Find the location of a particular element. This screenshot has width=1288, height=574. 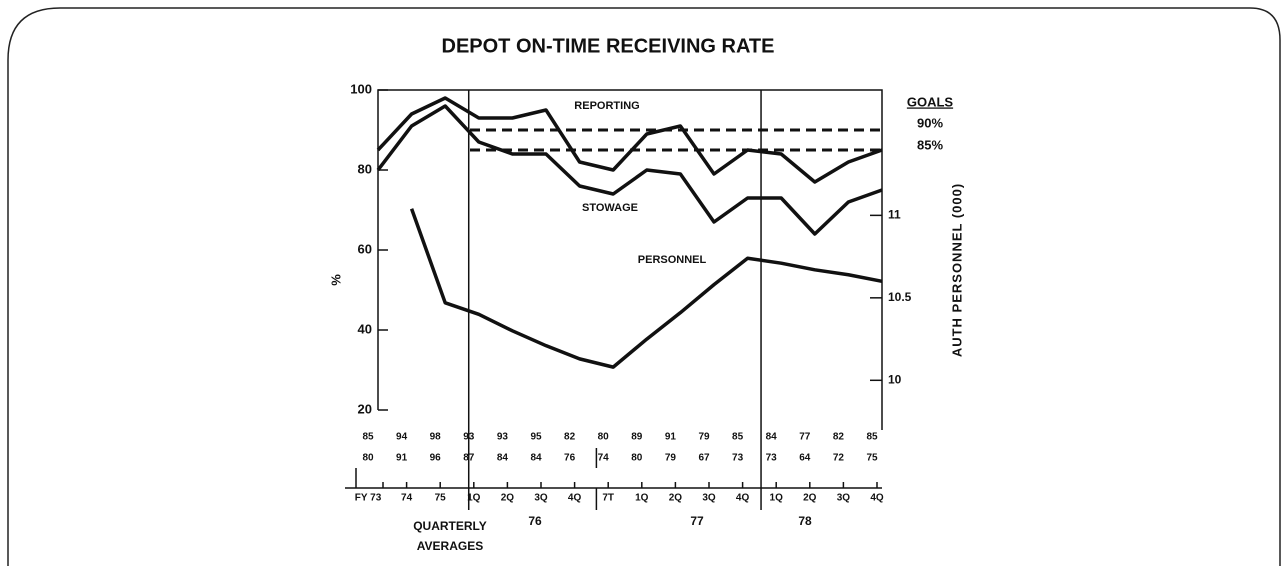

chart-title: DEPOT ON-TIME RECEIVING RATE is located at coordinates (608, 46).